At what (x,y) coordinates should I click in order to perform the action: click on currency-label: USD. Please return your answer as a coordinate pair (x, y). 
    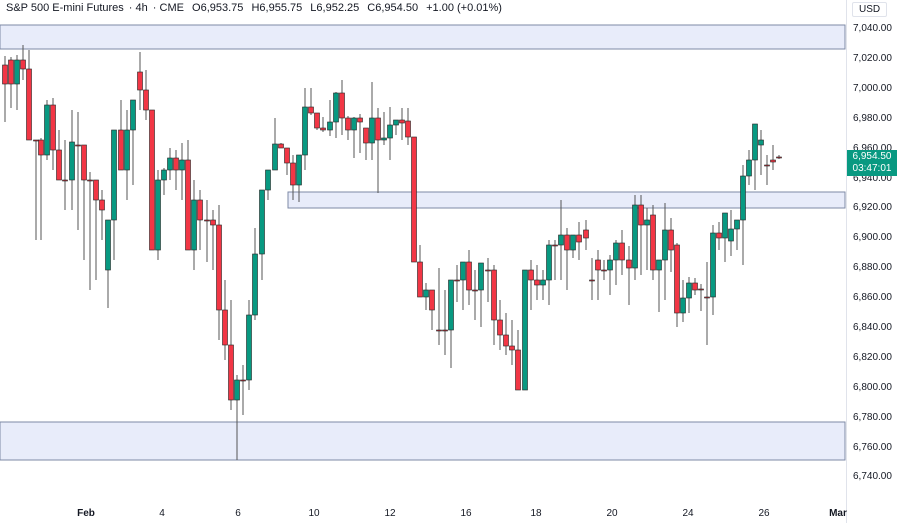
    Looking at the image, I should click on (870, 9).